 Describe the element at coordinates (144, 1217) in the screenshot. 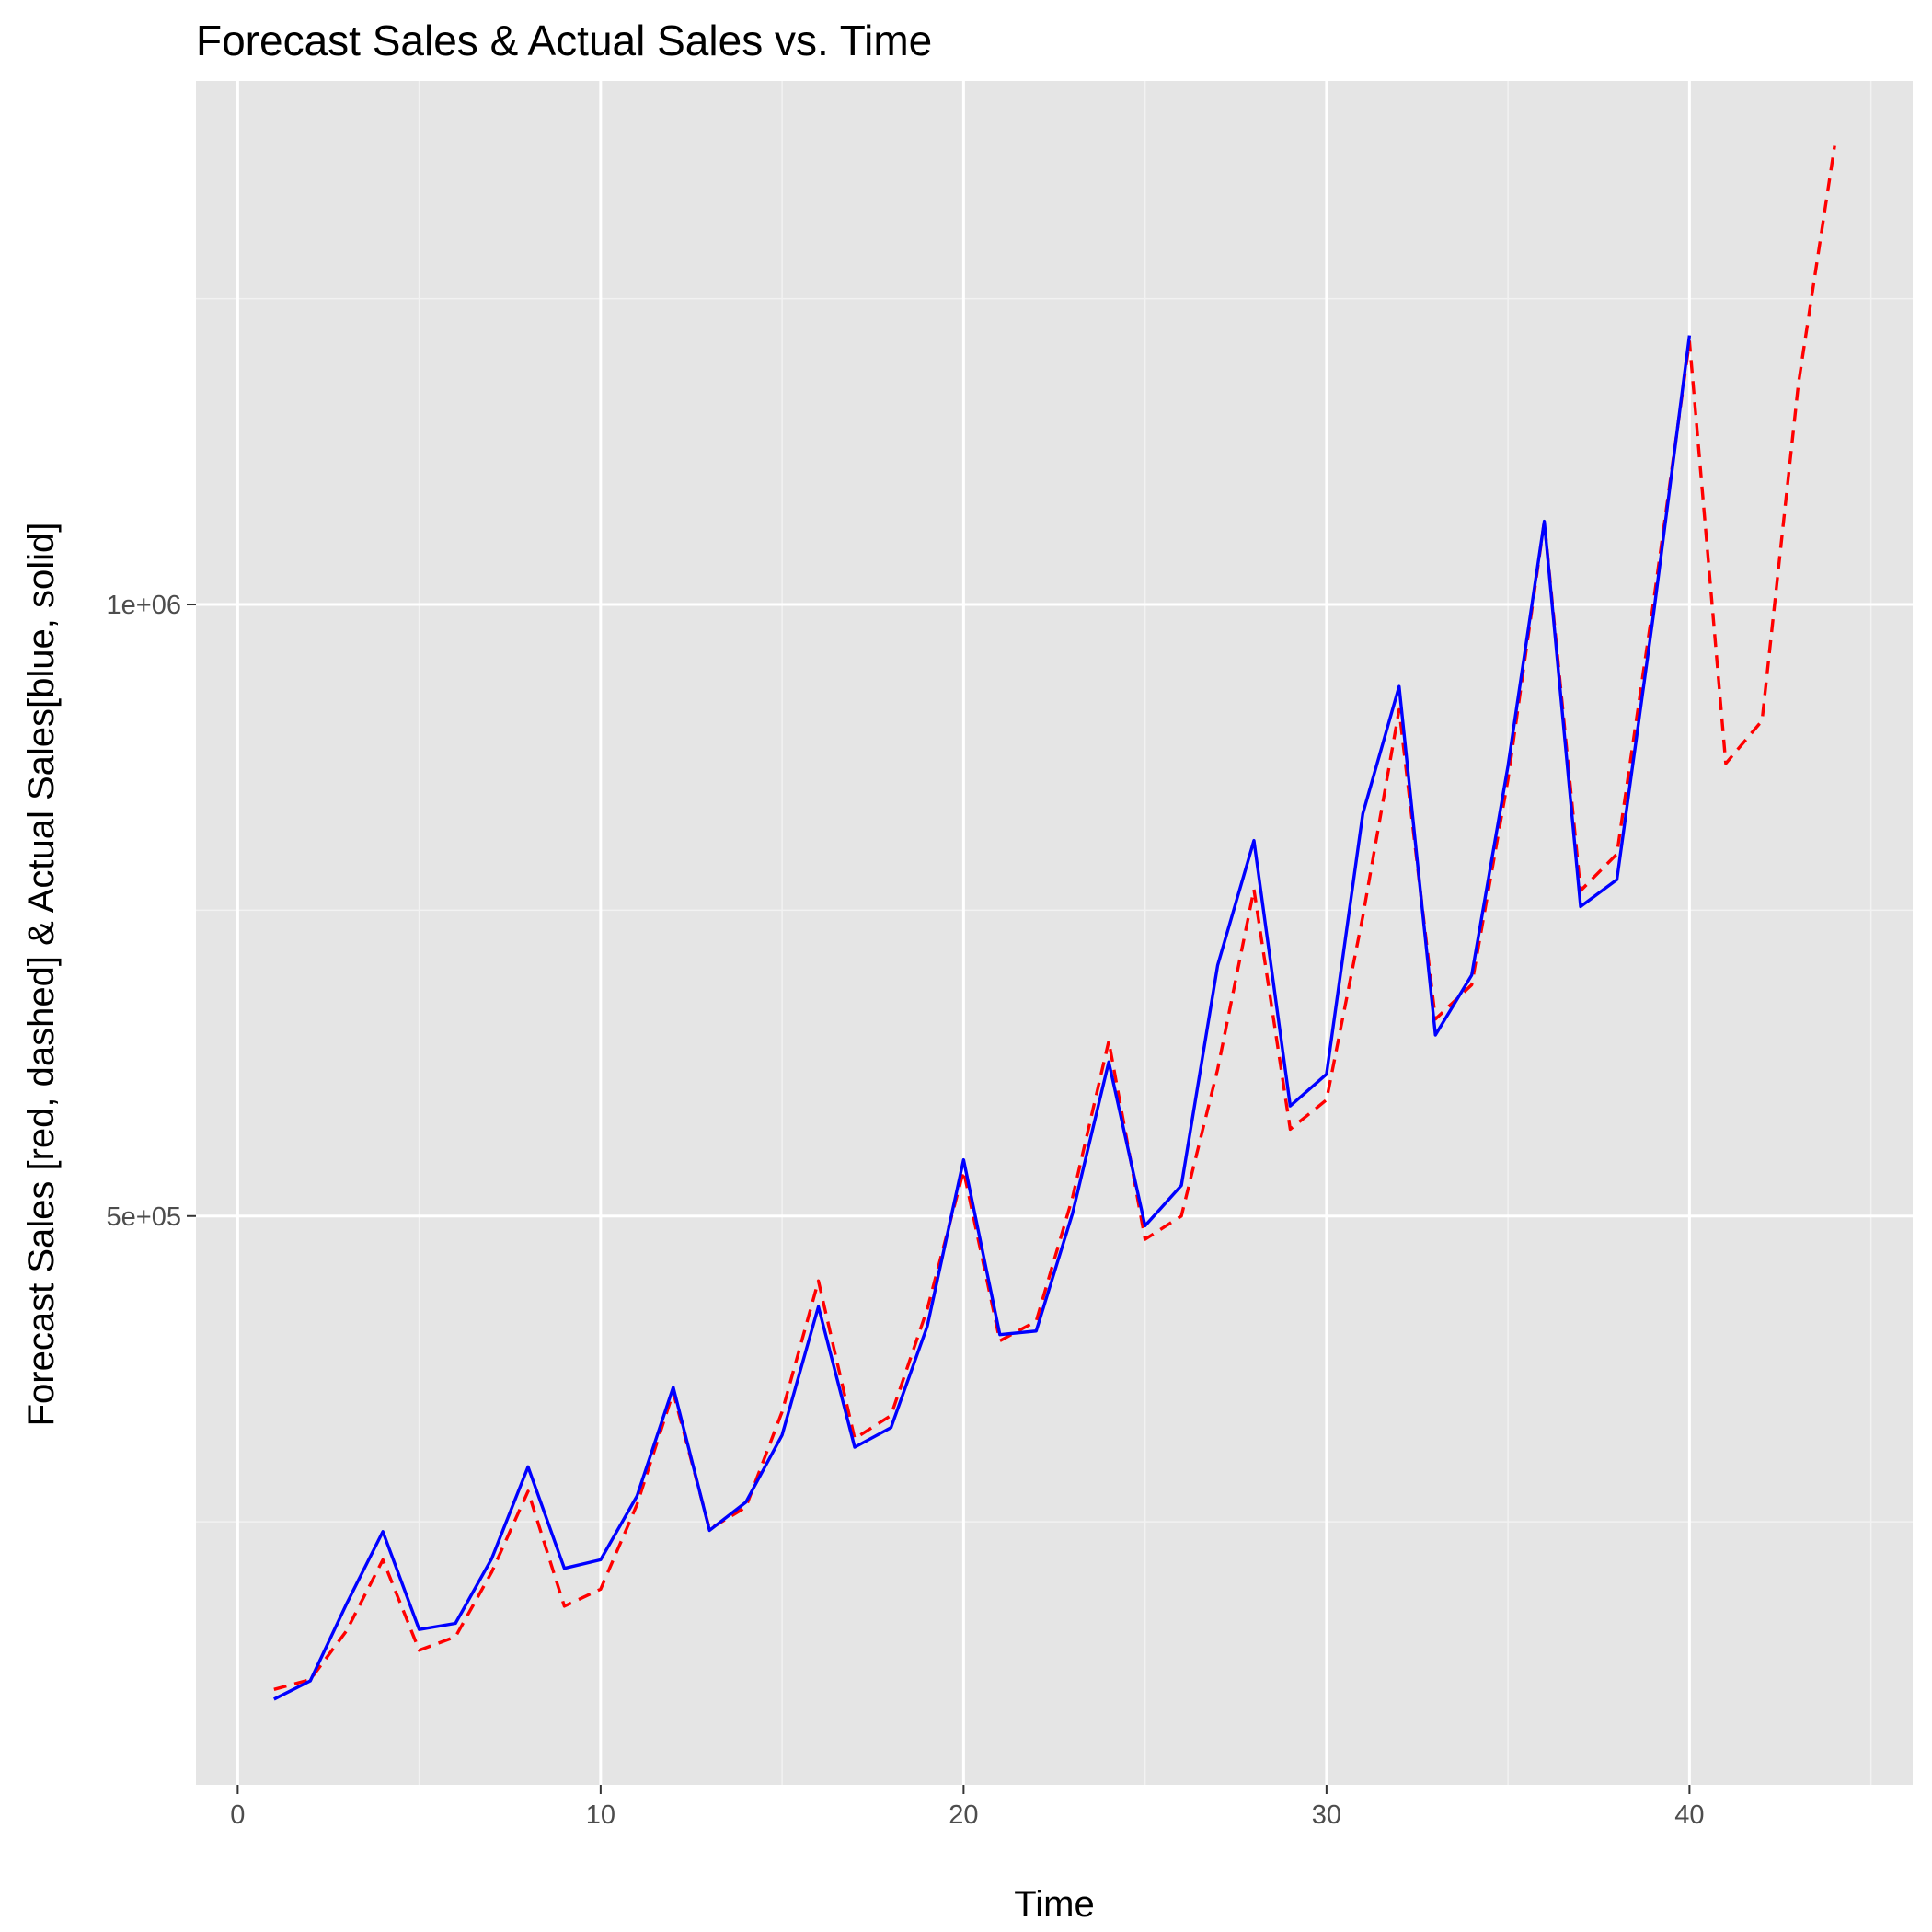

I see `y-tick-label: 5e+05` at that location.